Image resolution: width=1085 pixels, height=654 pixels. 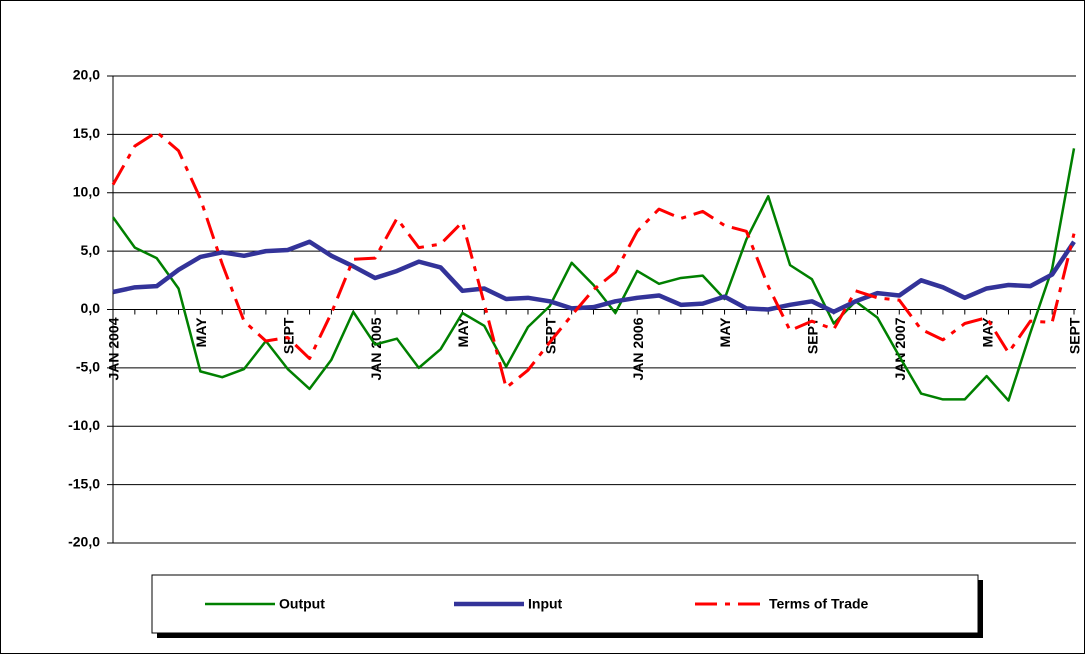 I want to click on y-tick-label: 15,0, so click(x=86, y=133).